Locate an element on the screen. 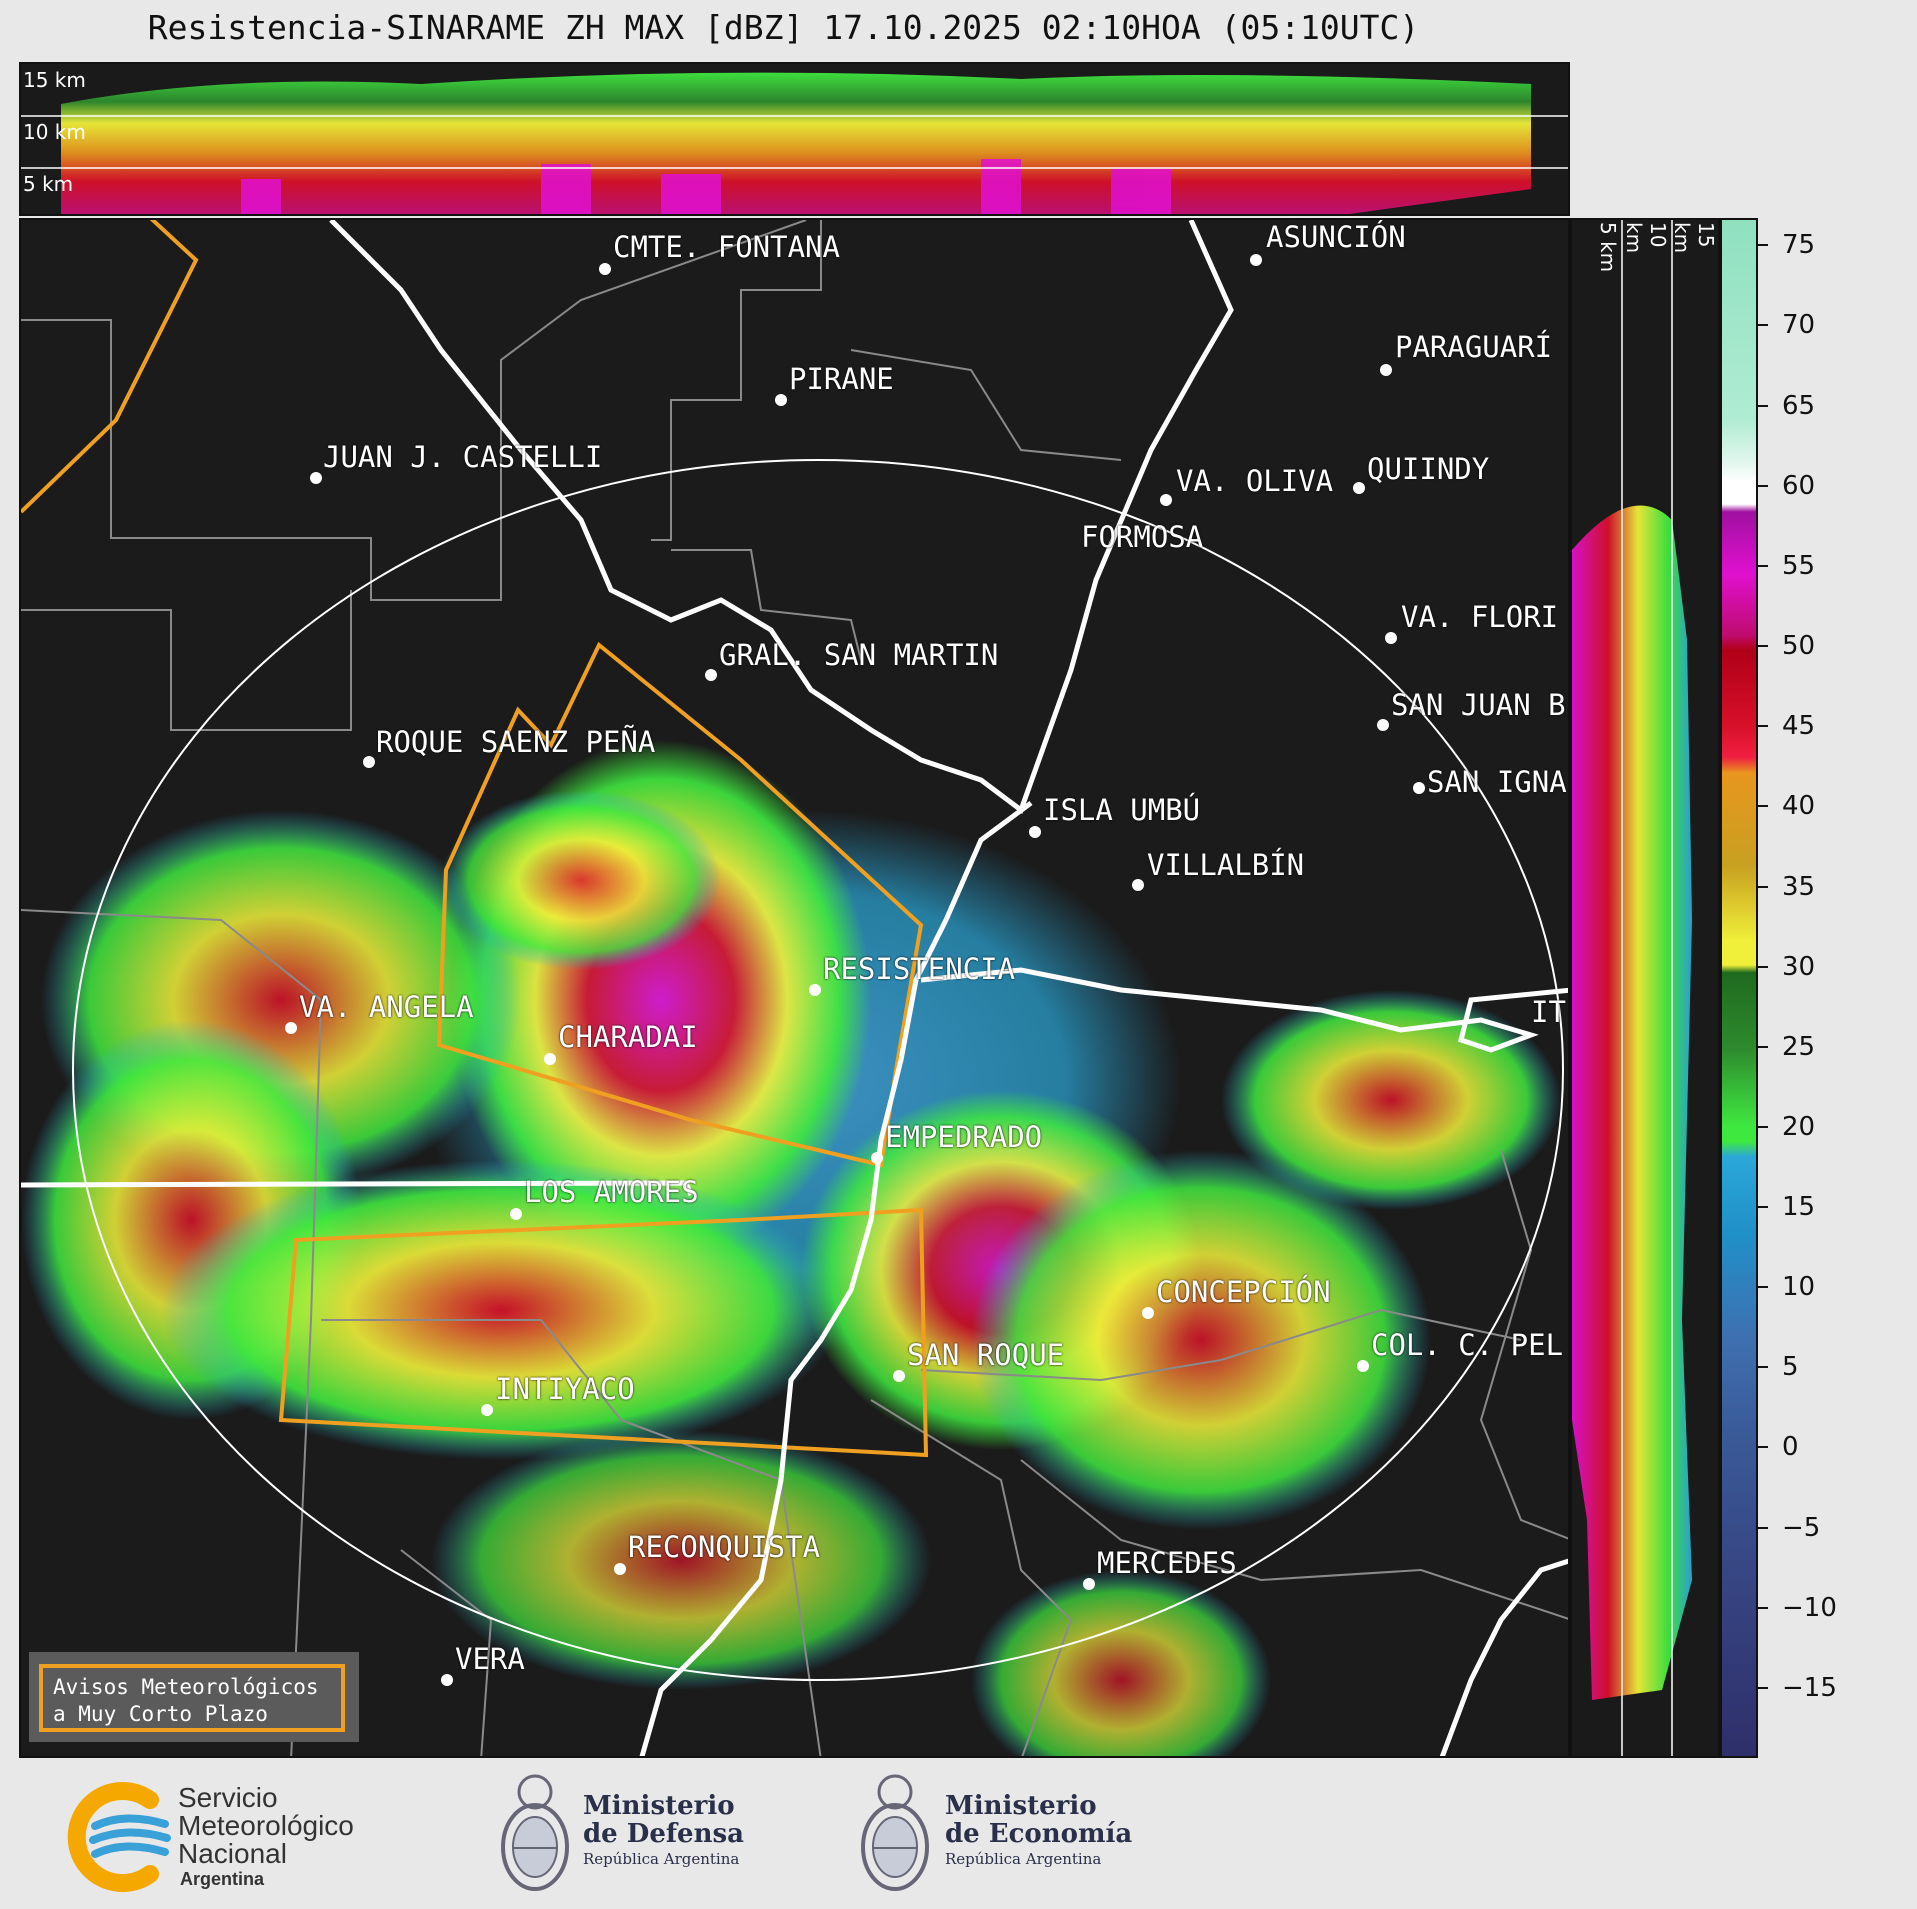  economia-line3: República Argentina is located at coordinates (1023, 1859).